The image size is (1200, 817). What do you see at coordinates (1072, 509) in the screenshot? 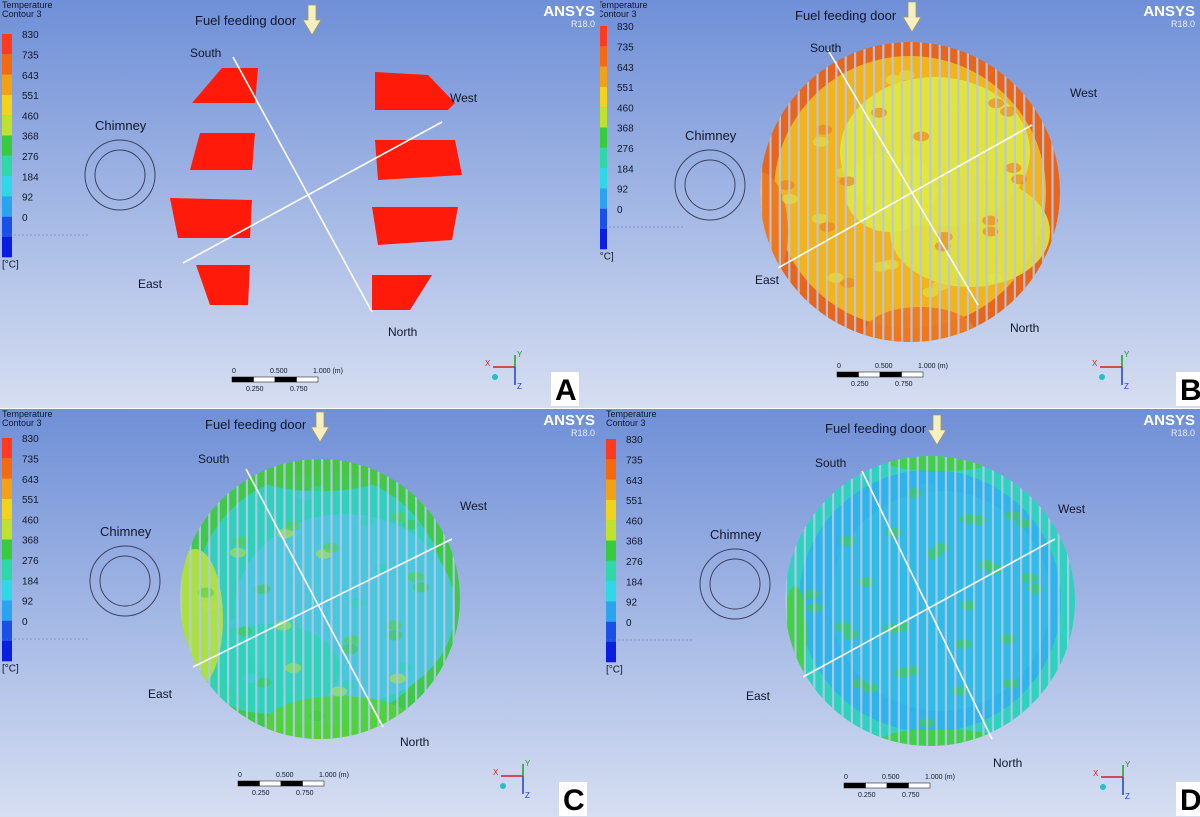
I see `west-label: West` at bounding box center [1072, 509].